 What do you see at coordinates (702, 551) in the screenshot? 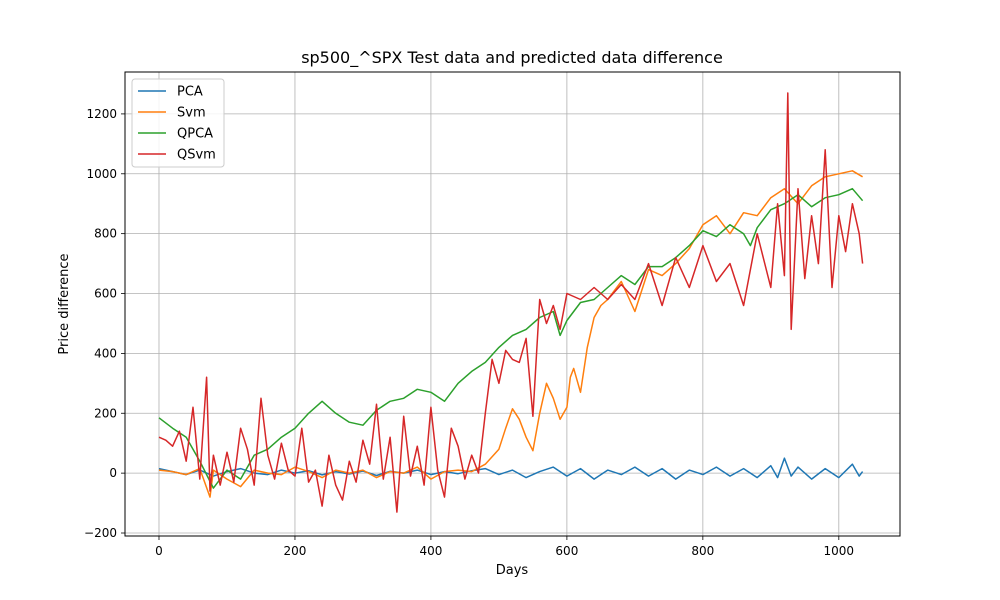
I see `x-tick-label: 800` at bounding box center [702, 551].